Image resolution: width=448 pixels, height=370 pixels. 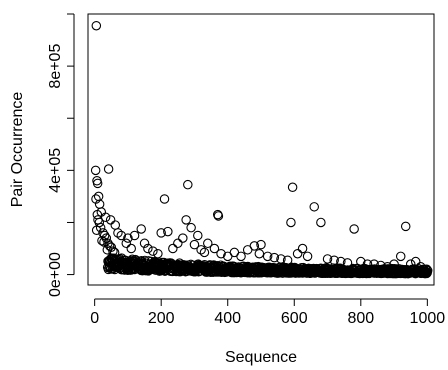 I want to click on y-axis-title: Pair Occurrence, so click(x=17, y=150).